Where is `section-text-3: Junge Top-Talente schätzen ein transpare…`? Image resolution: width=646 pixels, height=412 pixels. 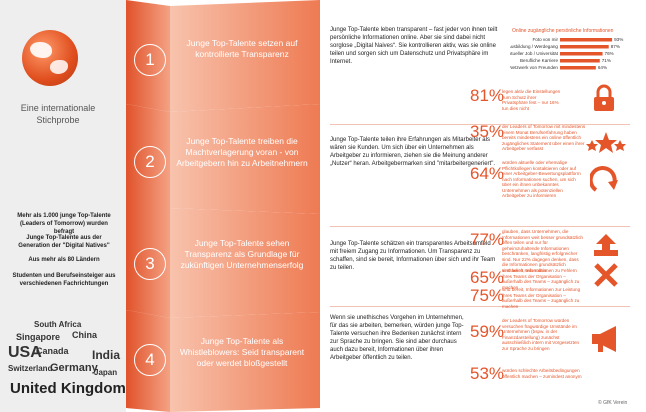
section-text-3: Junge Top-Talente schätzen ein transpare… is located at coordinates (413, 256).